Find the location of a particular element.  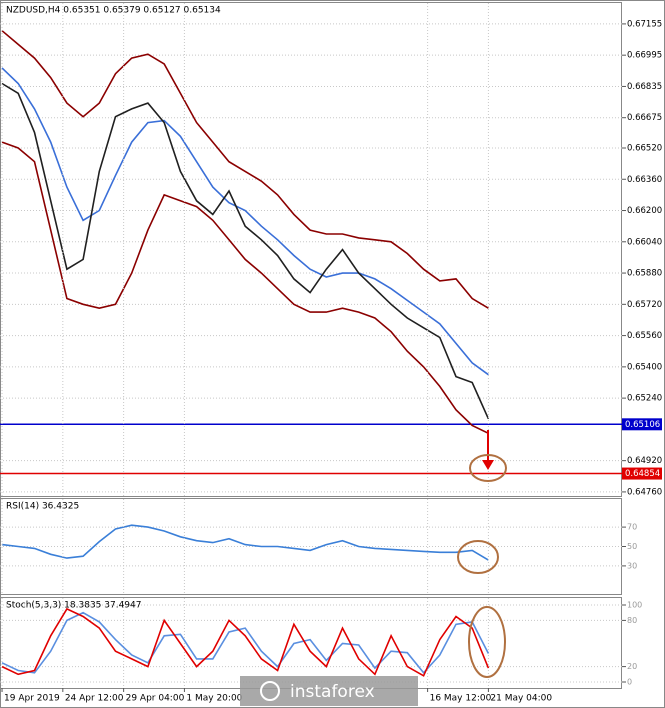

y-tick-label: 0.65240 is located at coordinates (644, 399).